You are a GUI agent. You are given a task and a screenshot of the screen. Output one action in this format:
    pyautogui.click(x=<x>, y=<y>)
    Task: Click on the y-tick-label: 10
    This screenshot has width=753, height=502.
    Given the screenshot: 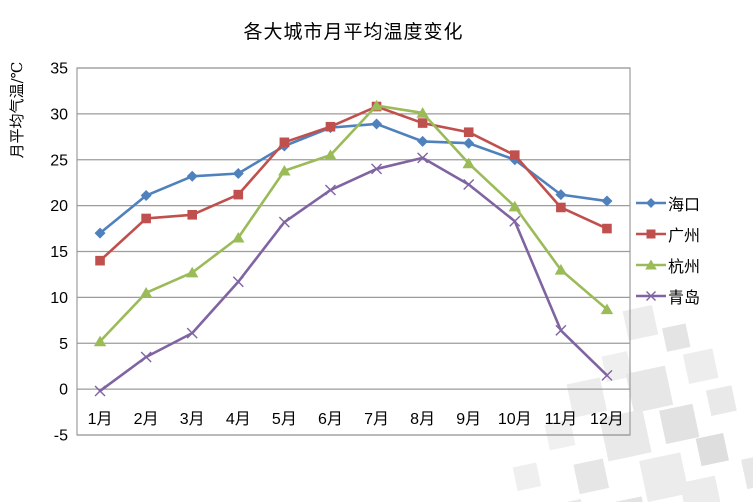 What is the action you would take?
    pyautogui.click(x=59, y=298)
    